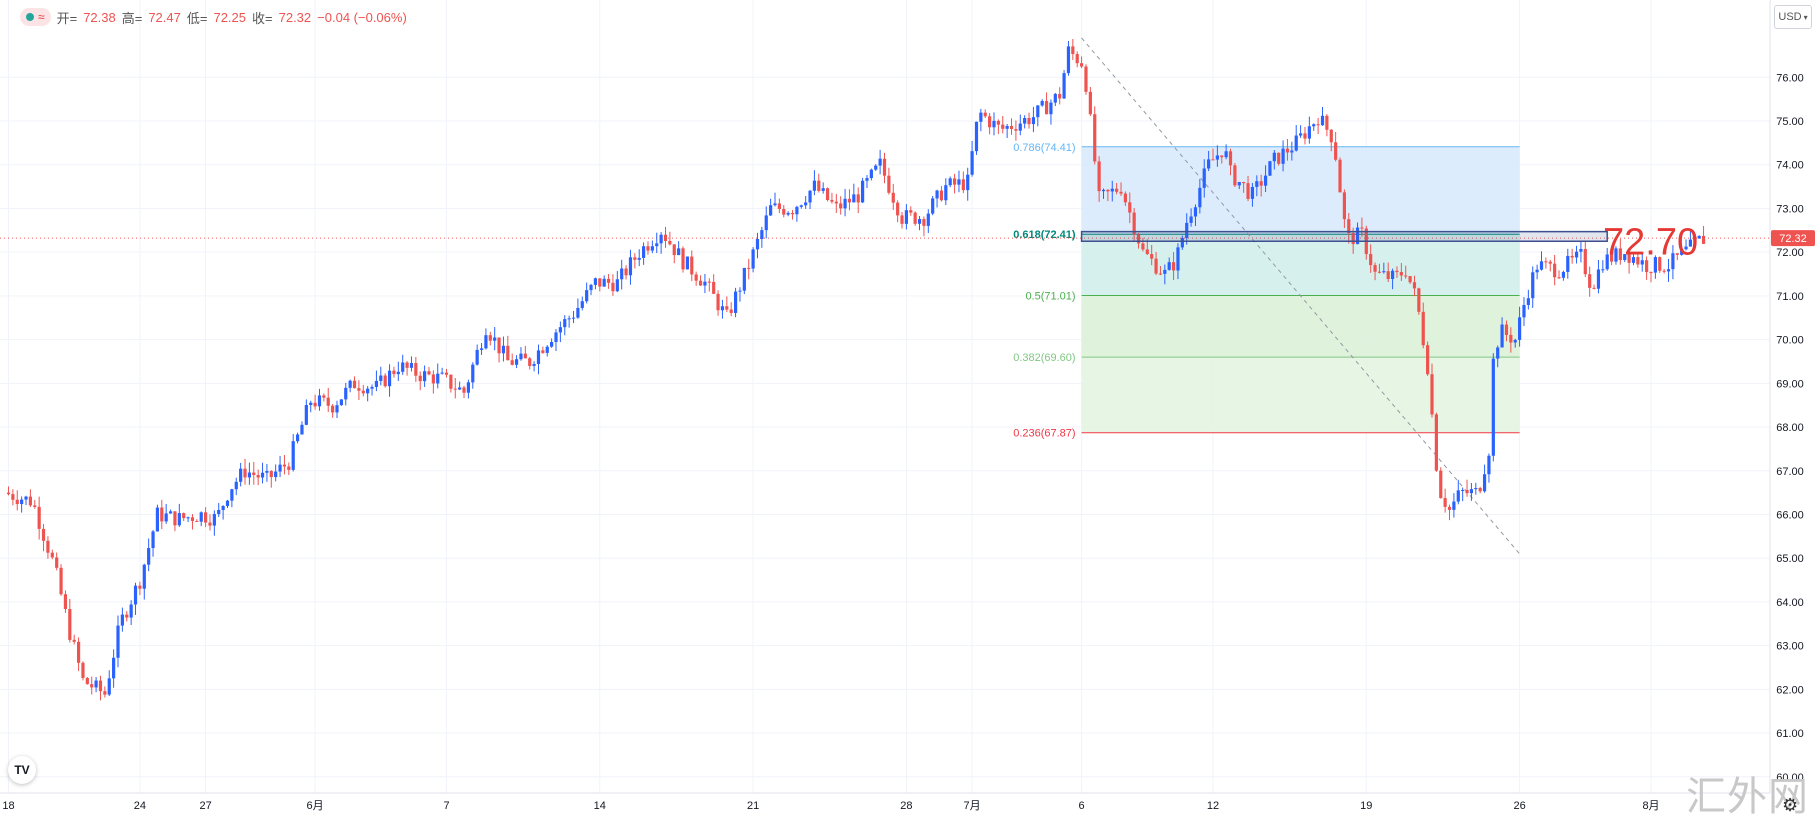 This screenshot has width=1816, height=826. What do you see at coordinates (1790, 690) in the screenshot?
I see `y-tick-label: 62.00` at bounding box center [1790, 690].